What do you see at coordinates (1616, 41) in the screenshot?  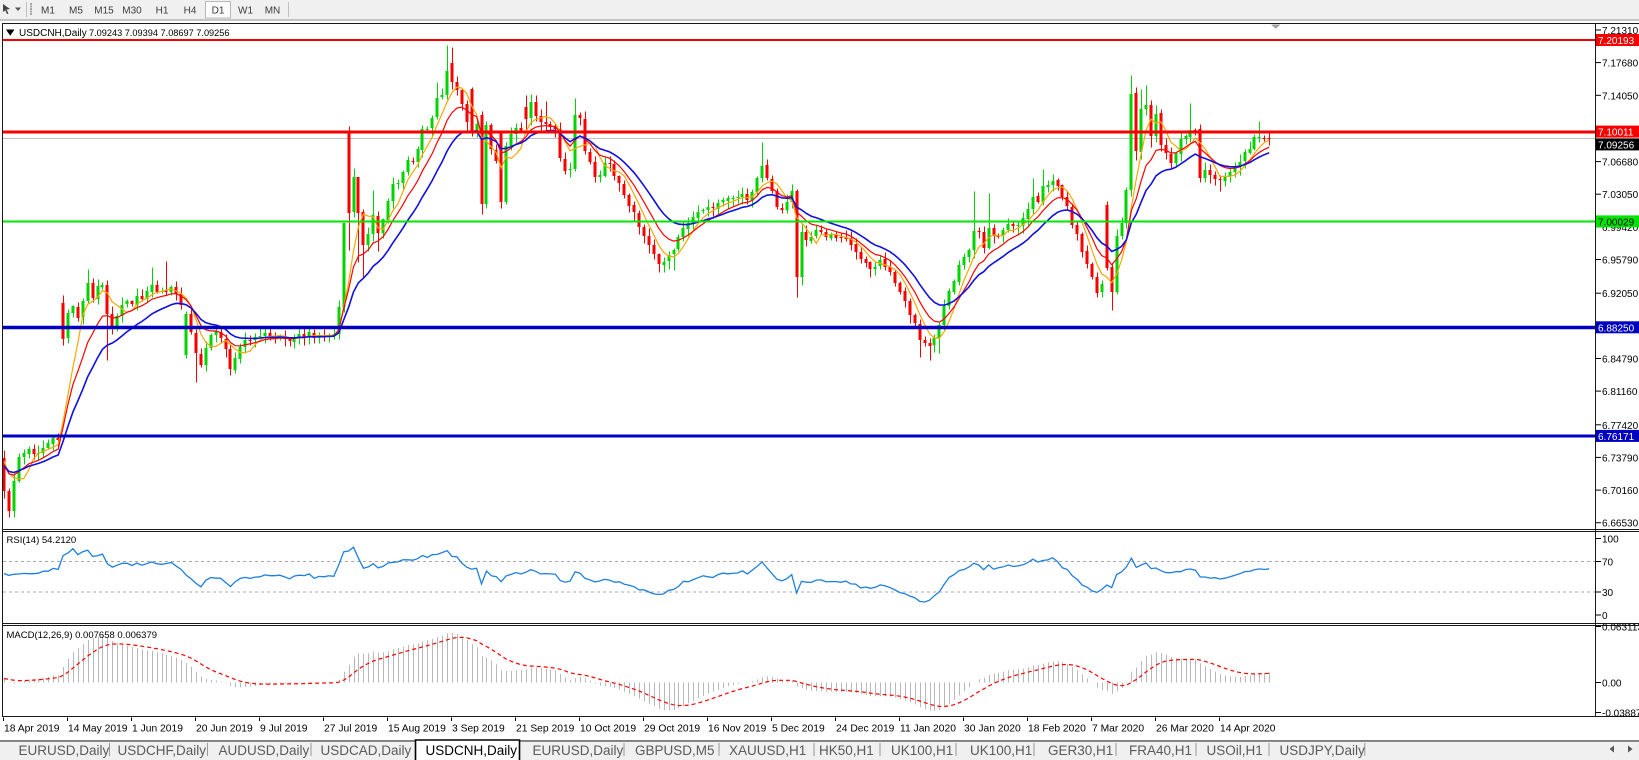 I see `svg-text: 7.20193` at bounding box center [1616, 41].